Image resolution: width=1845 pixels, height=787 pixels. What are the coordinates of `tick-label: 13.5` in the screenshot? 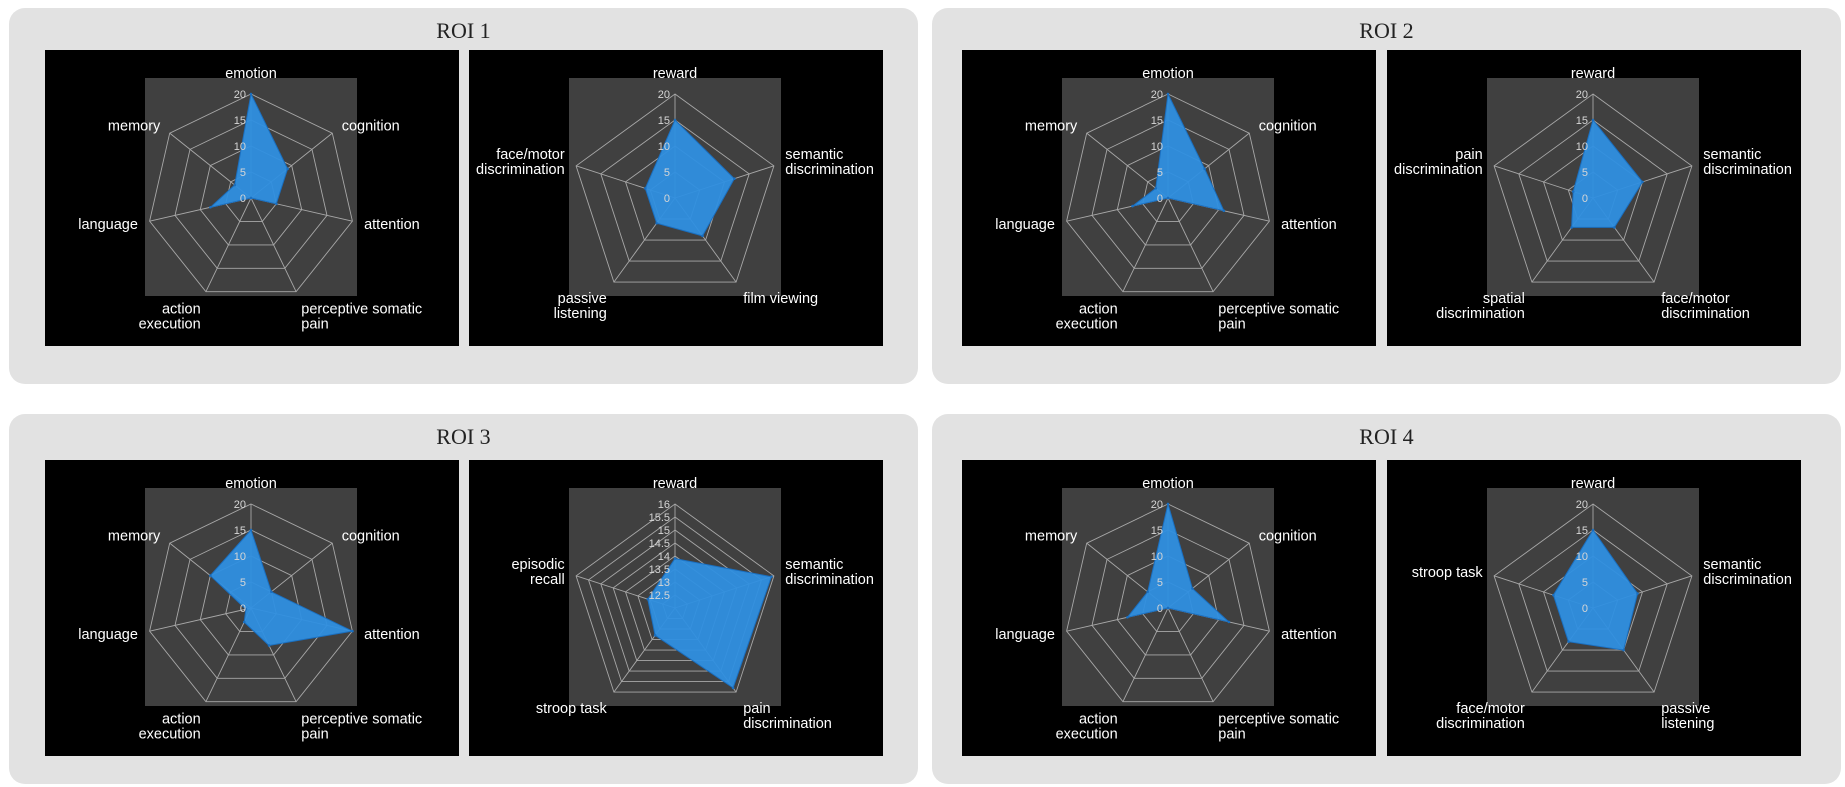 It's located at (659, 570).